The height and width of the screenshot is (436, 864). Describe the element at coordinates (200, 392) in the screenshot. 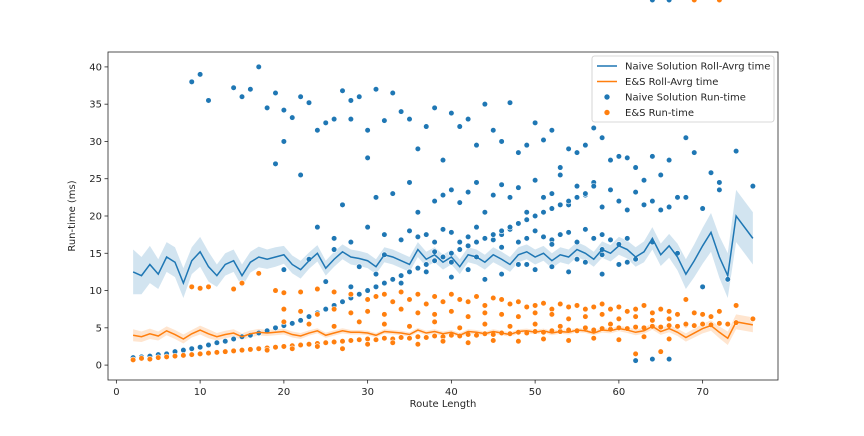

I see `x-tick-label: 10` at that location.